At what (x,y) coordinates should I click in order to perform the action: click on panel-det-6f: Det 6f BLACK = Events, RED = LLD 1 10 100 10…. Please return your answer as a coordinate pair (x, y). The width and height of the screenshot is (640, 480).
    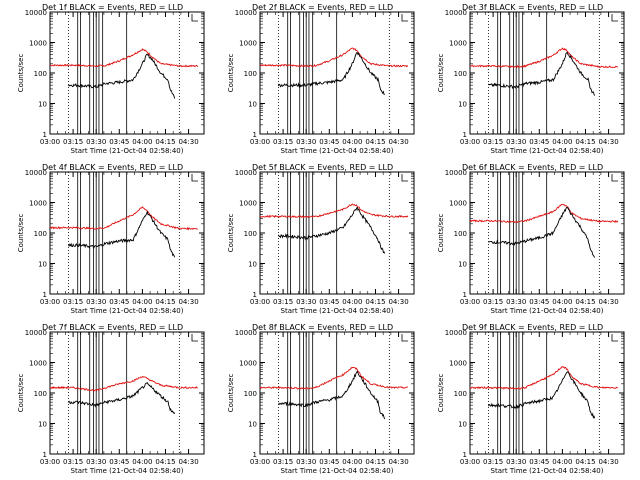
    Looking at the image, I should click on (531, 239).